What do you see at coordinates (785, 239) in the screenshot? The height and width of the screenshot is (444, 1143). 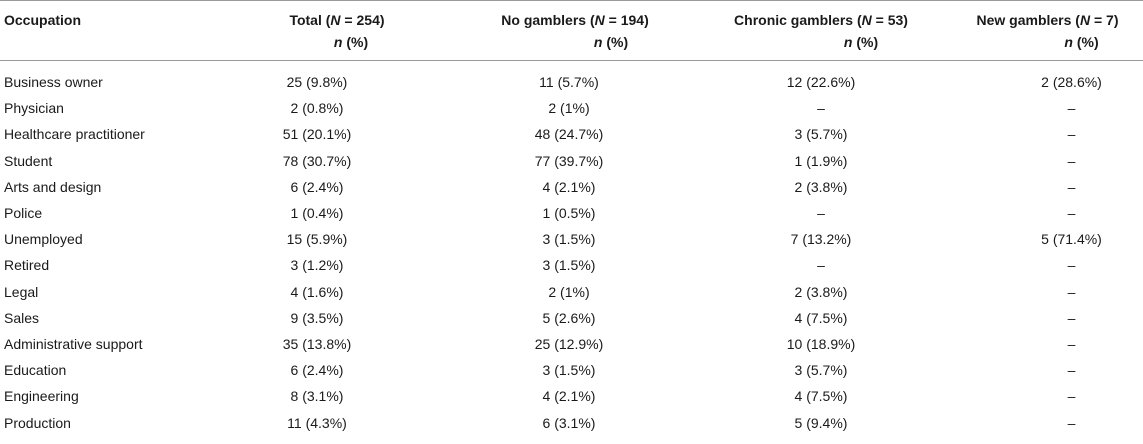 I see `cell-chronic-gamblers: 7 (13.2%)` at bounding box center [785, 239].